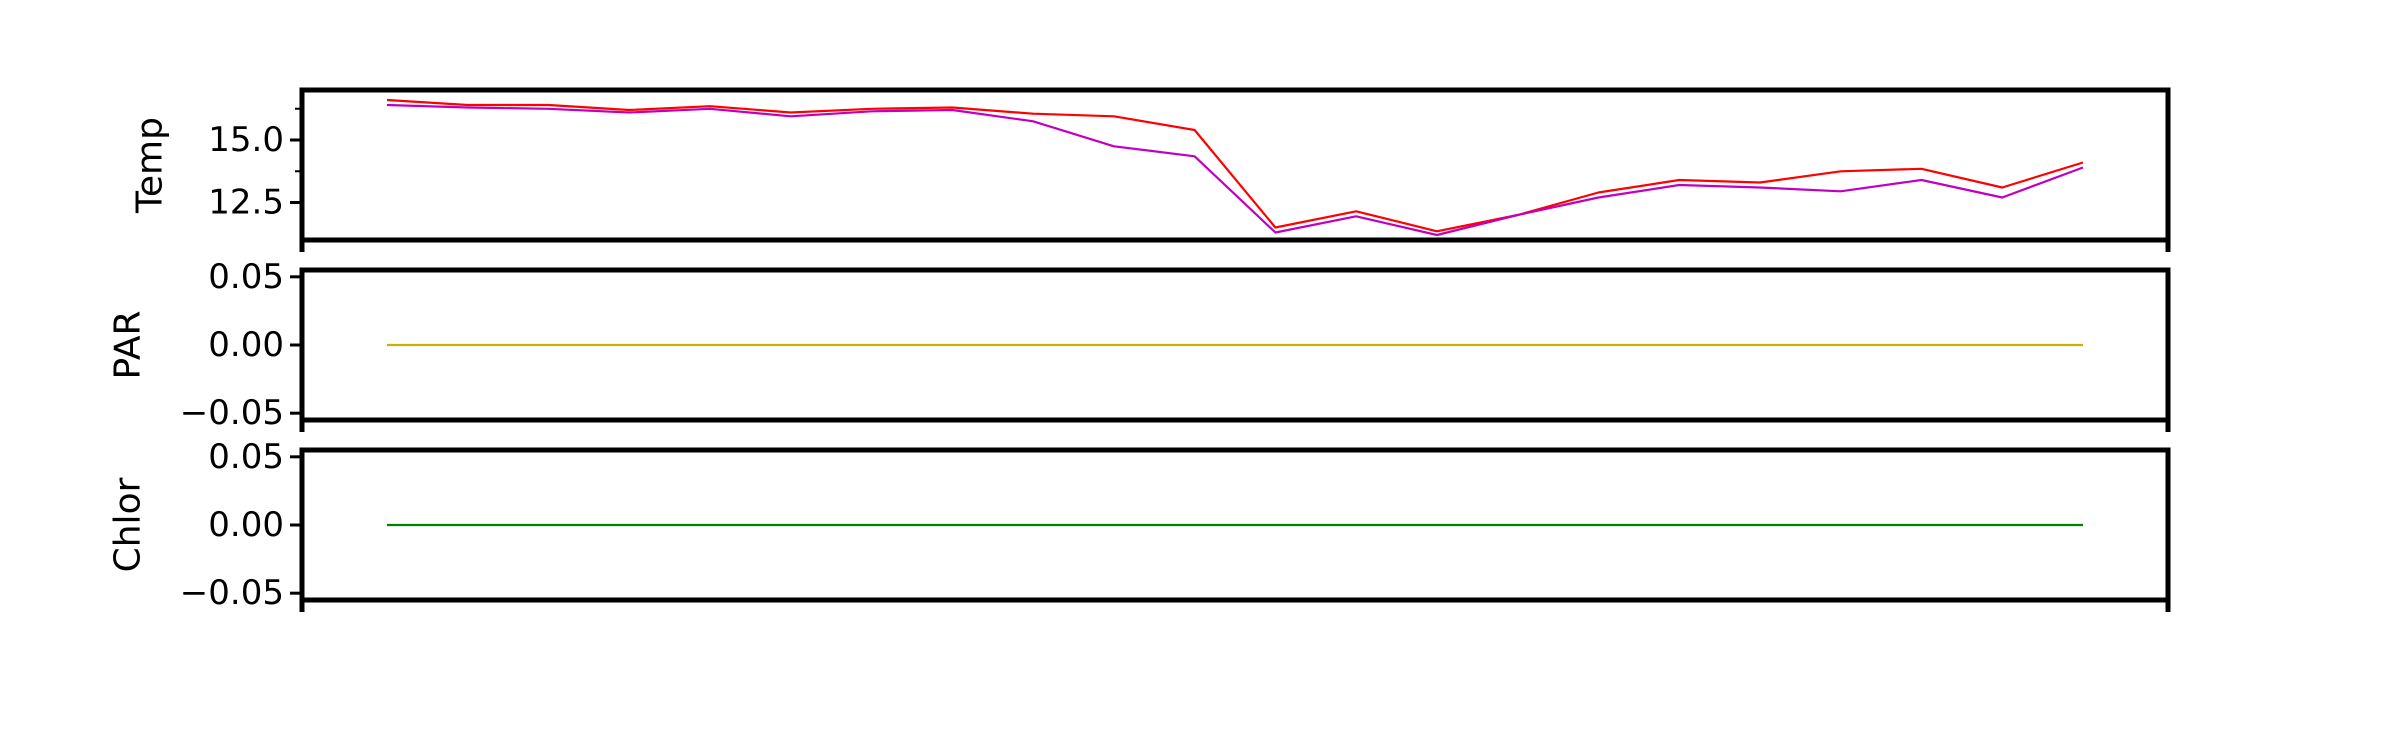  Describe the element at coordinates (128, 344) in the screenshot. I see `y-axis-label: PAR` at that location.